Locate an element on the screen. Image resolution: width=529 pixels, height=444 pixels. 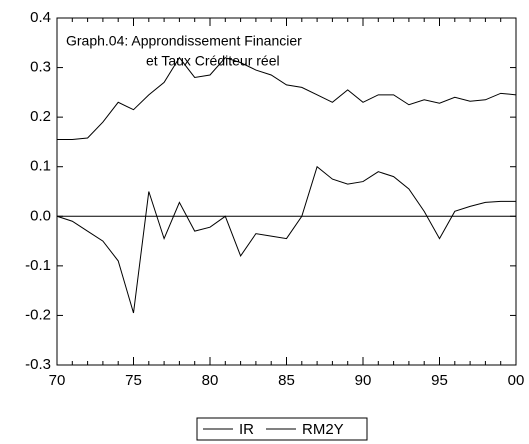
x-tick-label: 95 is located at coordinates (439, 380).